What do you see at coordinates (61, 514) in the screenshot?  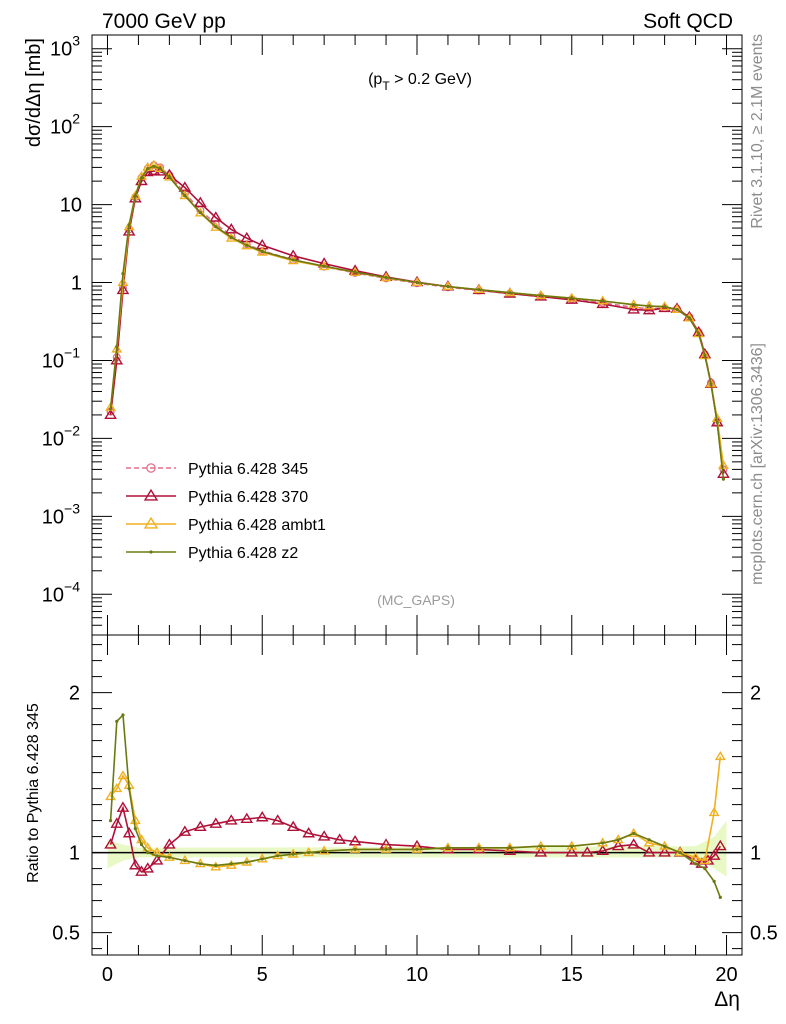 I see `main-y-tick-label: 10⁻³` at bounding box center [61, 514].